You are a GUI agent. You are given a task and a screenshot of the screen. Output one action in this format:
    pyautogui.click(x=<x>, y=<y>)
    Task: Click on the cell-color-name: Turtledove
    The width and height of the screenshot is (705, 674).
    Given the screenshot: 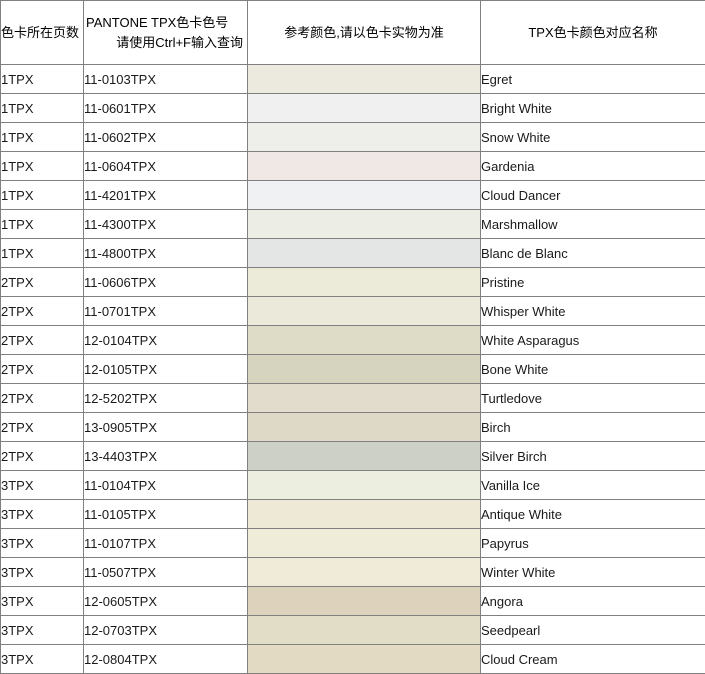 What is the action you would take?
    pyautogui.click(x=593, y=398)
    